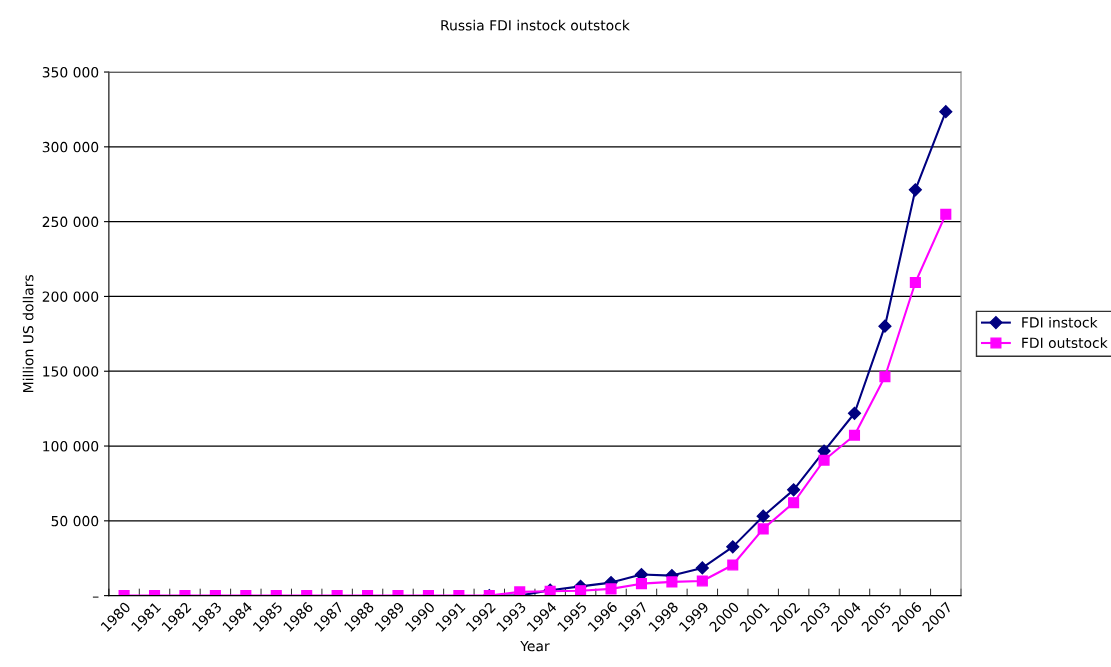 This screenshot has width=1111, height=667. I want to click on y-axis-title: Million US dollars, so click(28, 333).